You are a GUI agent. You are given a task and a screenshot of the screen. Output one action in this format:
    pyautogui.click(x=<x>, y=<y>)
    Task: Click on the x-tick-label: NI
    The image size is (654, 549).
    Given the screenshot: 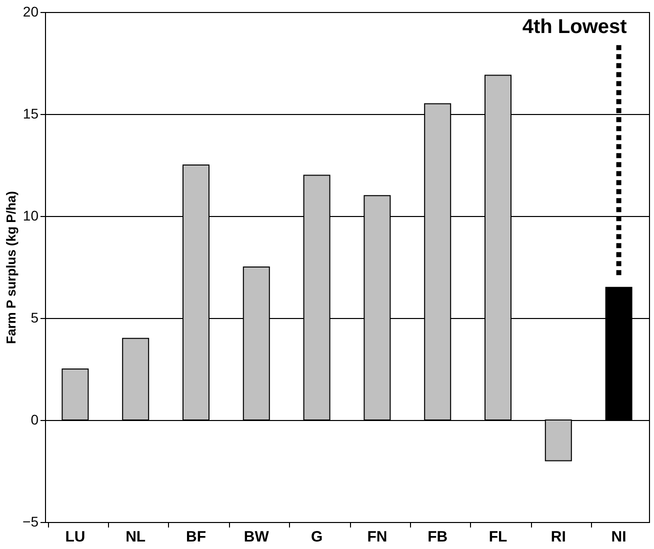 What is the action you would take?
    pyautogui.click(x=618, y=537)
    